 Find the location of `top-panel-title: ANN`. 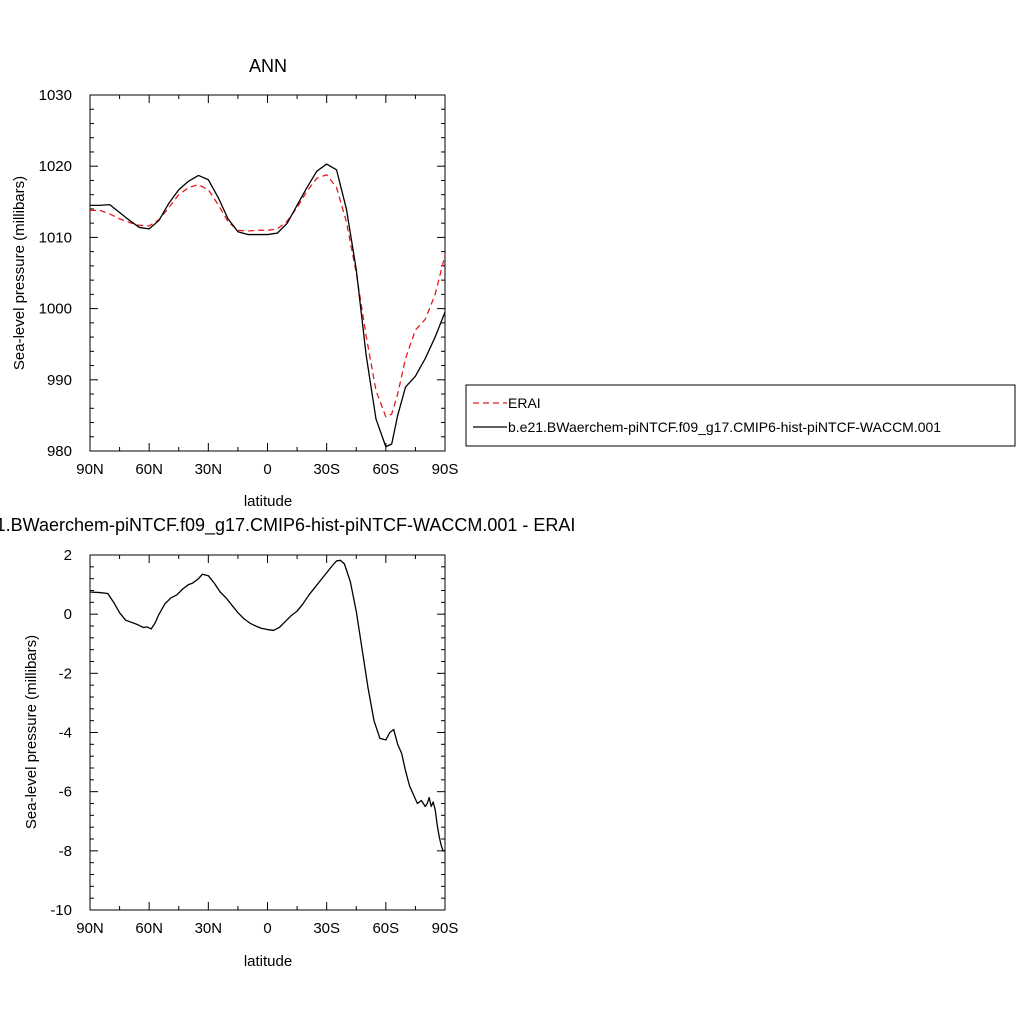

top-panel-title: ANN is located at coordinates (268, 66).